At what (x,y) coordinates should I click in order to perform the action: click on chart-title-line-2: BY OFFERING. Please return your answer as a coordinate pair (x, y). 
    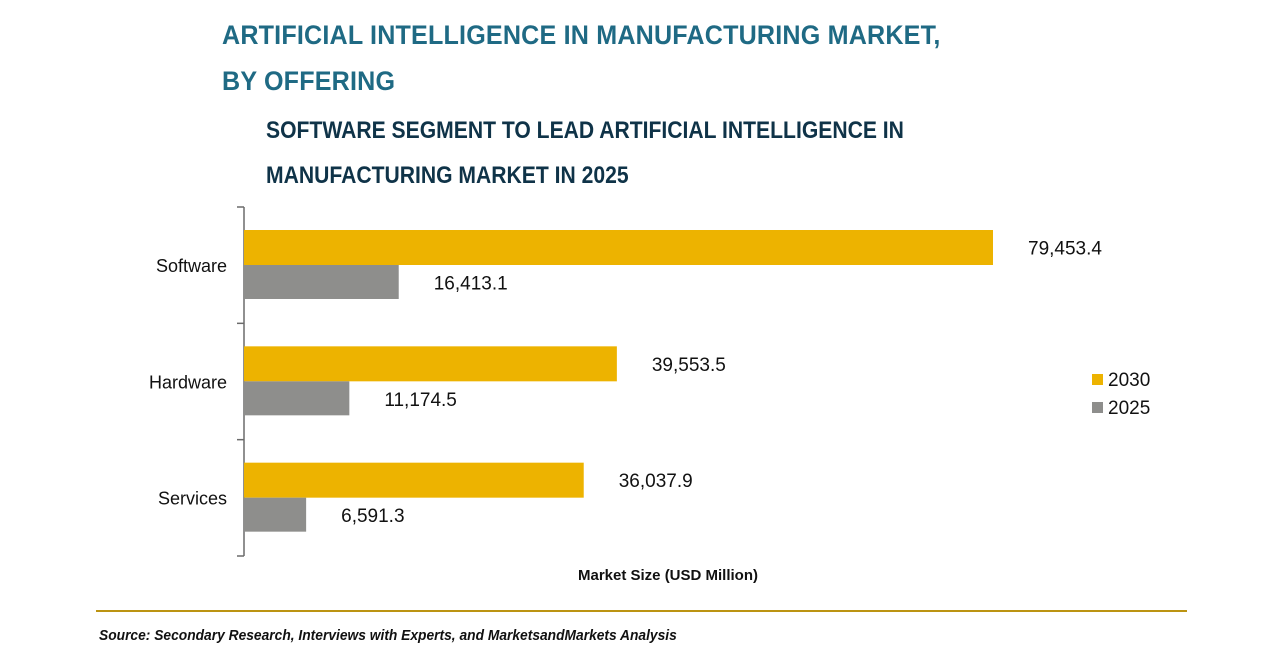
    Looking at the image, I should click on (309, 81).